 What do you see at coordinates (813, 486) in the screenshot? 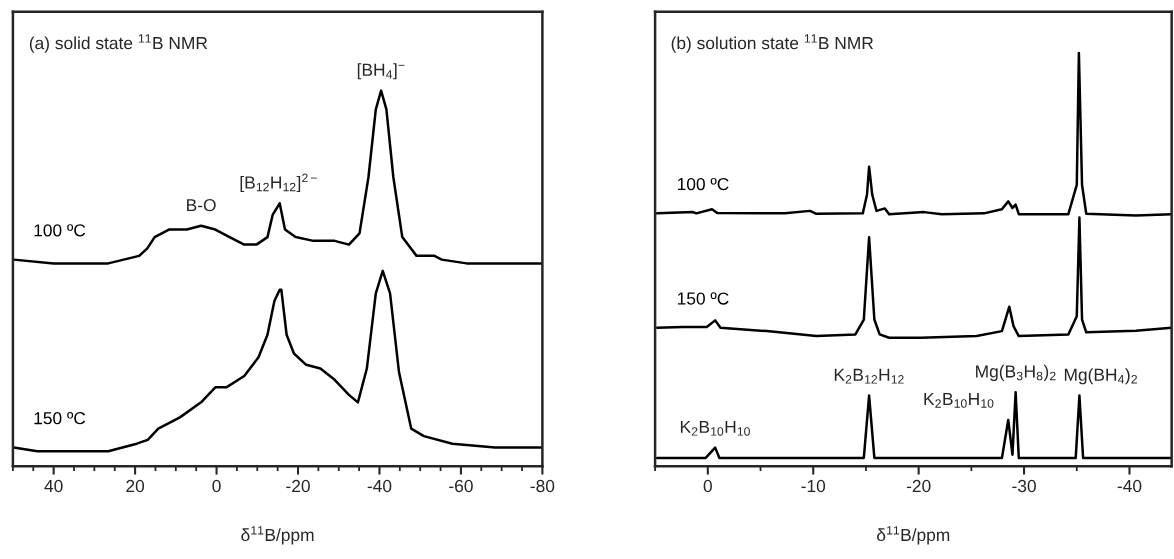
I see `x-tick-label: -10` at bounding box center [813, 486].